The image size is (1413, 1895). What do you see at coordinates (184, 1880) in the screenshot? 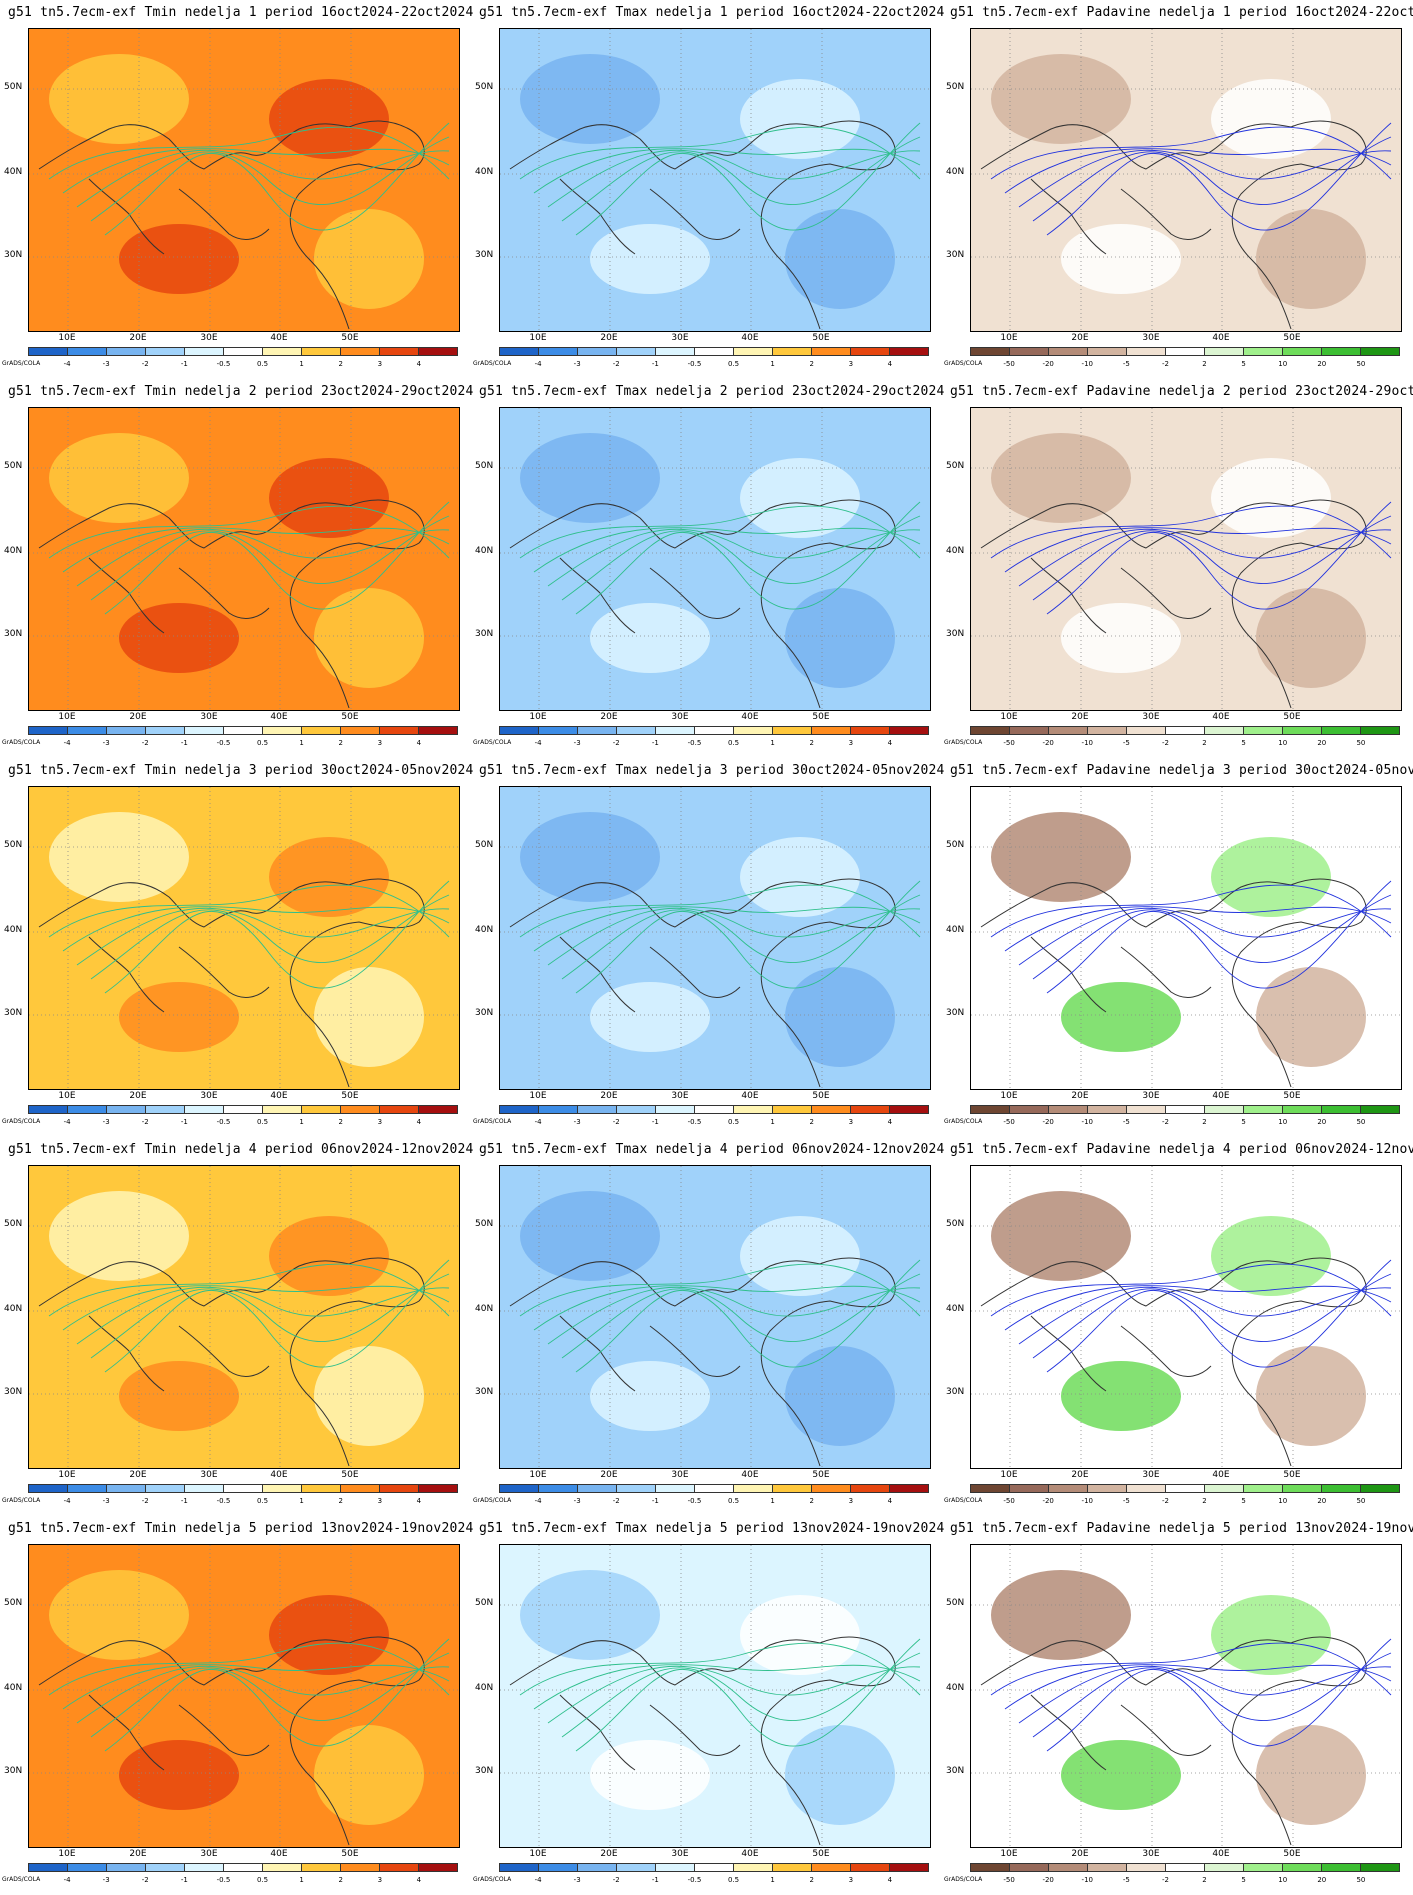
I see `color-scale-tick: -1` at bounding box center [184, 1880].